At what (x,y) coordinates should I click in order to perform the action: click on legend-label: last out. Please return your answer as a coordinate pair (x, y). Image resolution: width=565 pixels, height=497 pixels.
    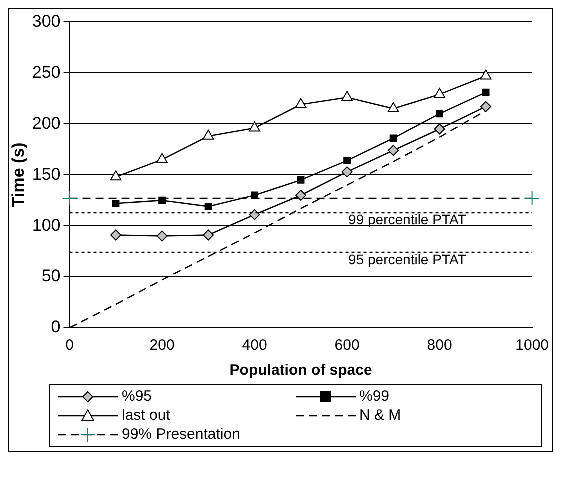
    Looking at the image, I should click on (146, 415).